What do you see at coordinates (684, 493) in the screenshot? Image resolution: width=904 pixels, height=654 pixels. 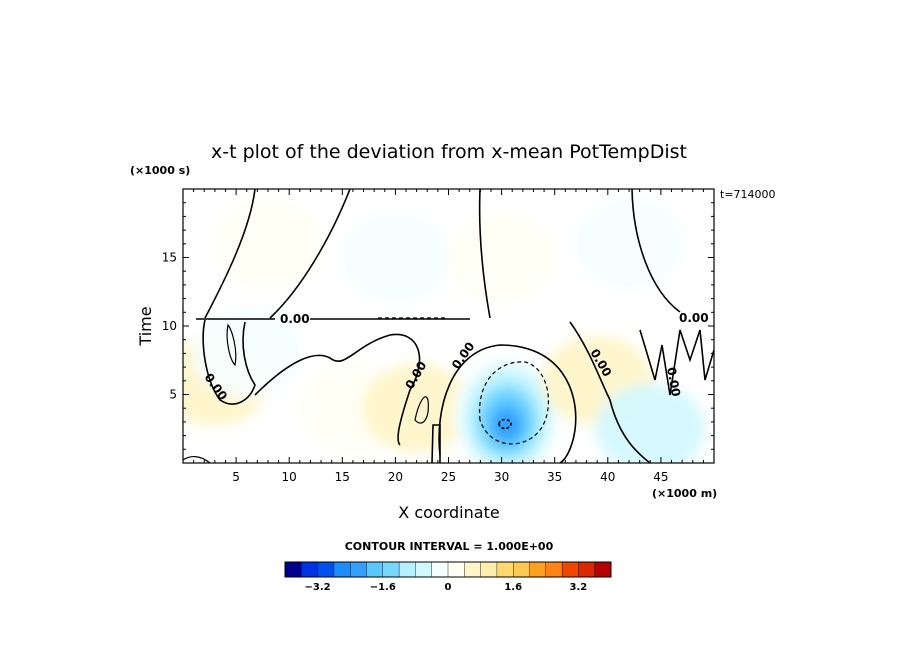 I see `x-unit-label: (×1000 m)` at bounding box center [684, 493].